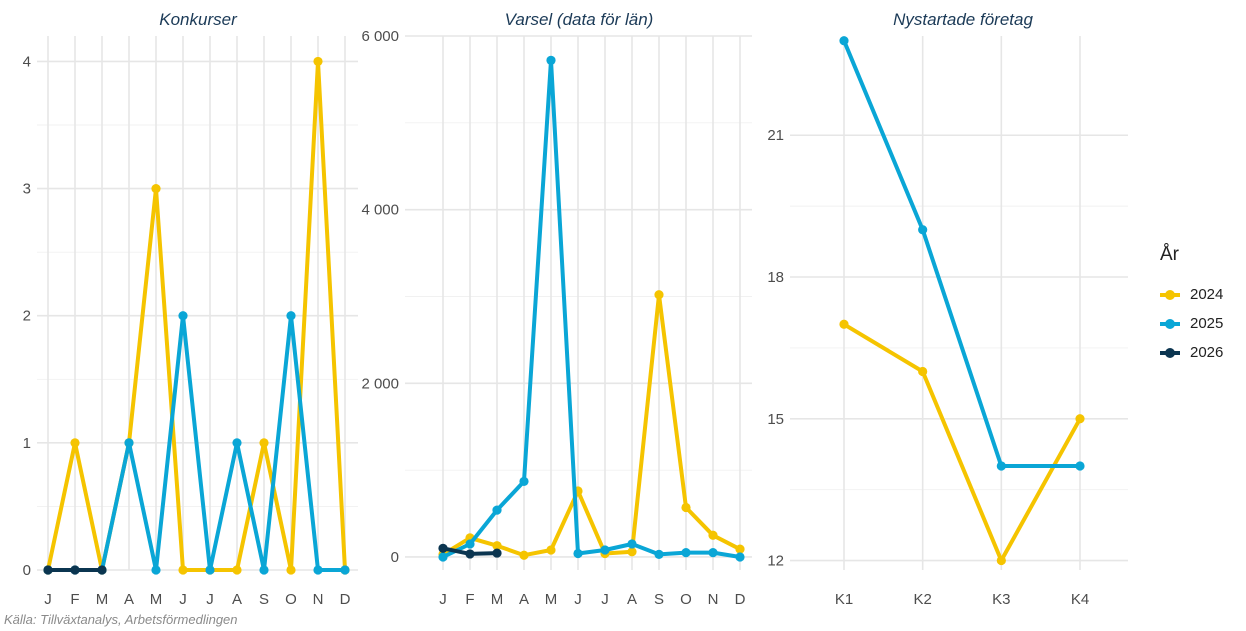 Image resolution: width=1246 pixels, height=631 pixels. What do you see at coordinates (775, 135) in the screenshot?
I see `y-tick-label: 21` at bounding box center [775, 135].